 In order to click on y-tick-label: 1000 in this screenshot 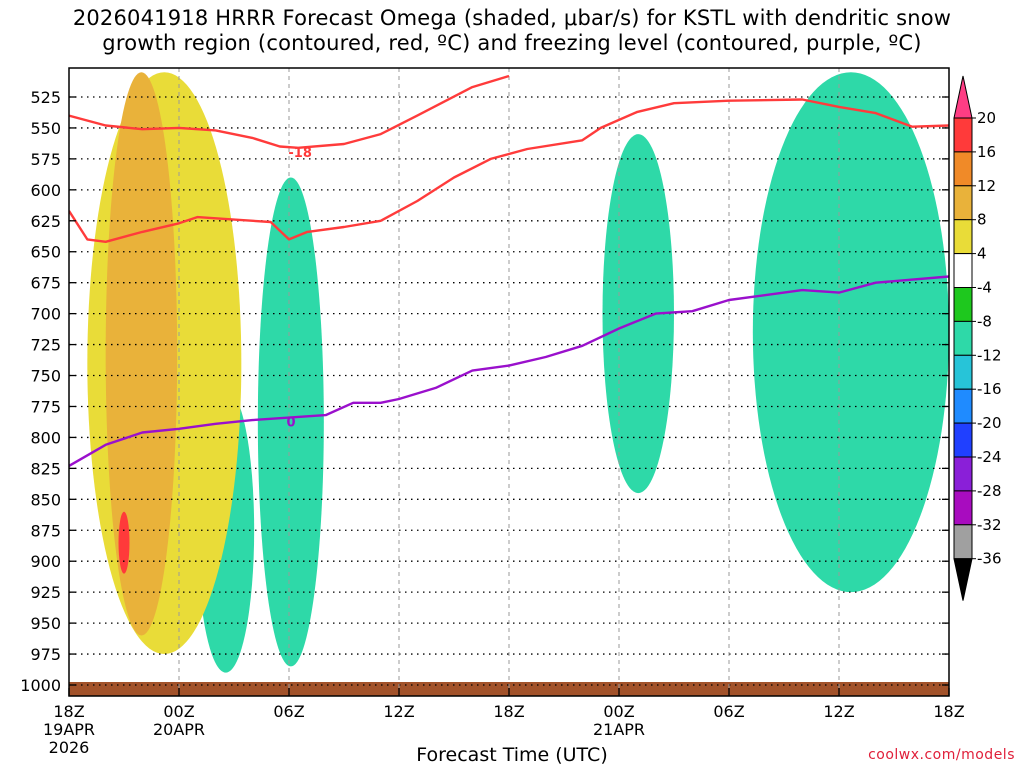, I will do `click(40, 685)`.